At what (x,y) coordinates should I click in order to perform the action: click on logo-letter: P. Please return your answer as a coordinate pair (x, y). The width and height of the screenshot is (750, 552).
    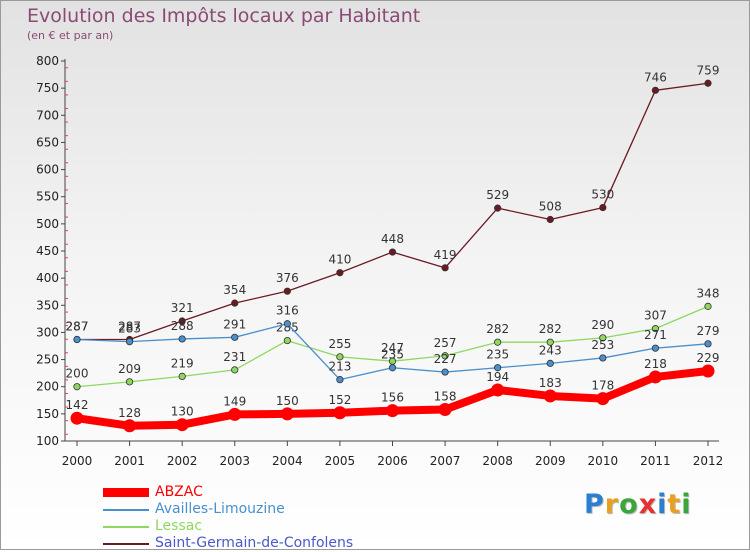
    Looking at the image, I should click on (594, 504).